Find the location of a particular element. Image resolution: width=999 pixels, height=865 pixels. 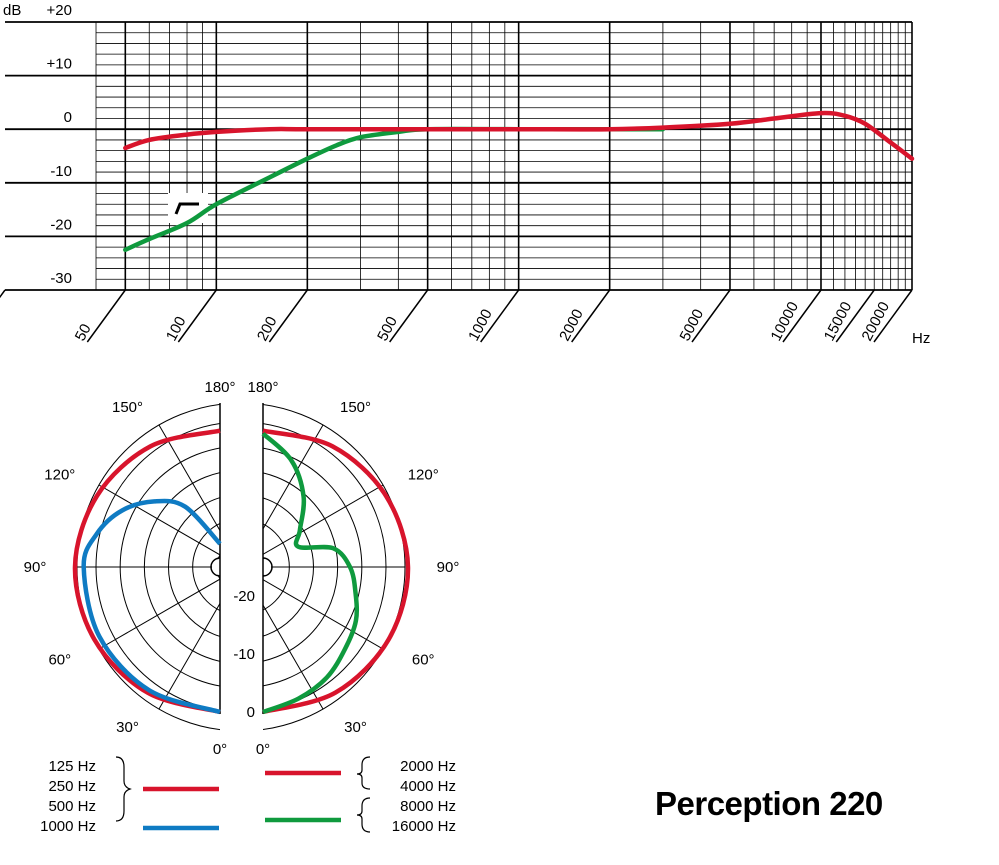

highpass-icon-bg is located at coordinates (188, 208).